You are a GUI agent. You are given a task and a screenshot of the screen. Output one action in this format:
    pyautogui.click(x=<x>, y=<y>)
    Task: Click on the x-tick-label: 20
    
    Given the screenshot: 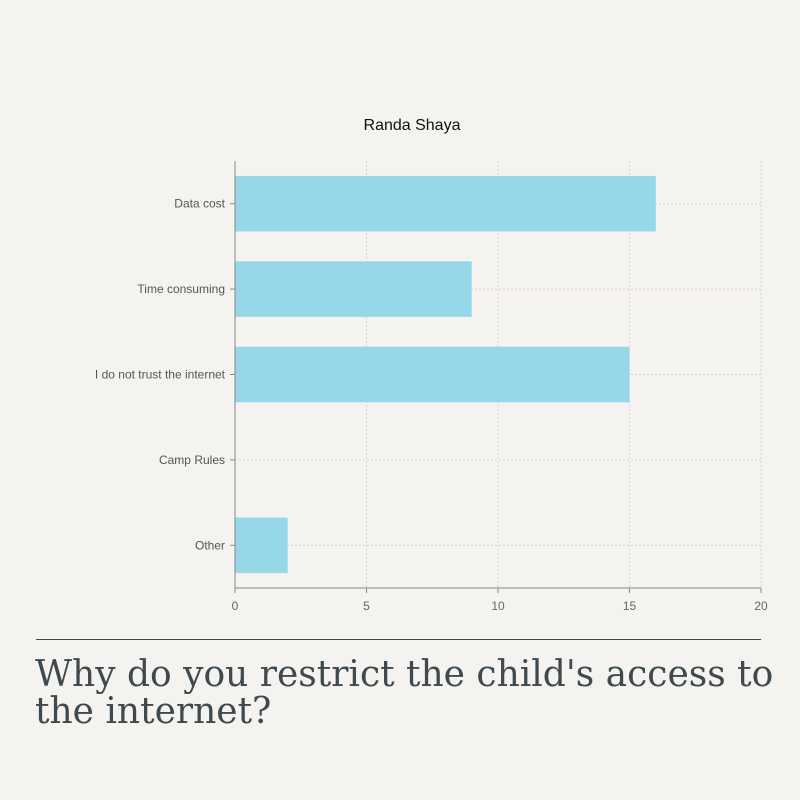 What is the action you would take?
    pyautogui.click(x=761, y=606)
    